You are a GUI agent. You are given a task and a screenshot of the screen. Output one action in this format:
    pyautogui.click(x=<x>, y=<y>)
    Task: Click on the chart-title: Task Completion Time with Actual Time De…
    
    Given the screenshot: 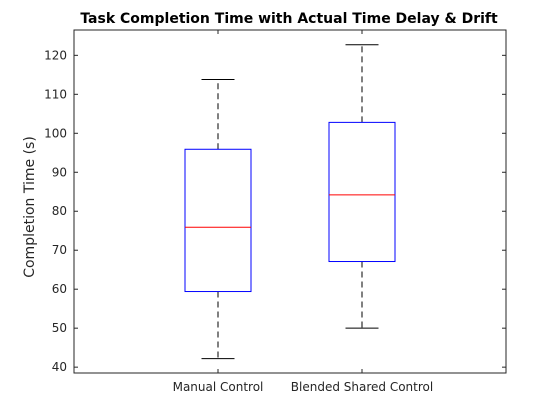 What is the action you would take?
    pyautogui.click(x=289, y=19)
    